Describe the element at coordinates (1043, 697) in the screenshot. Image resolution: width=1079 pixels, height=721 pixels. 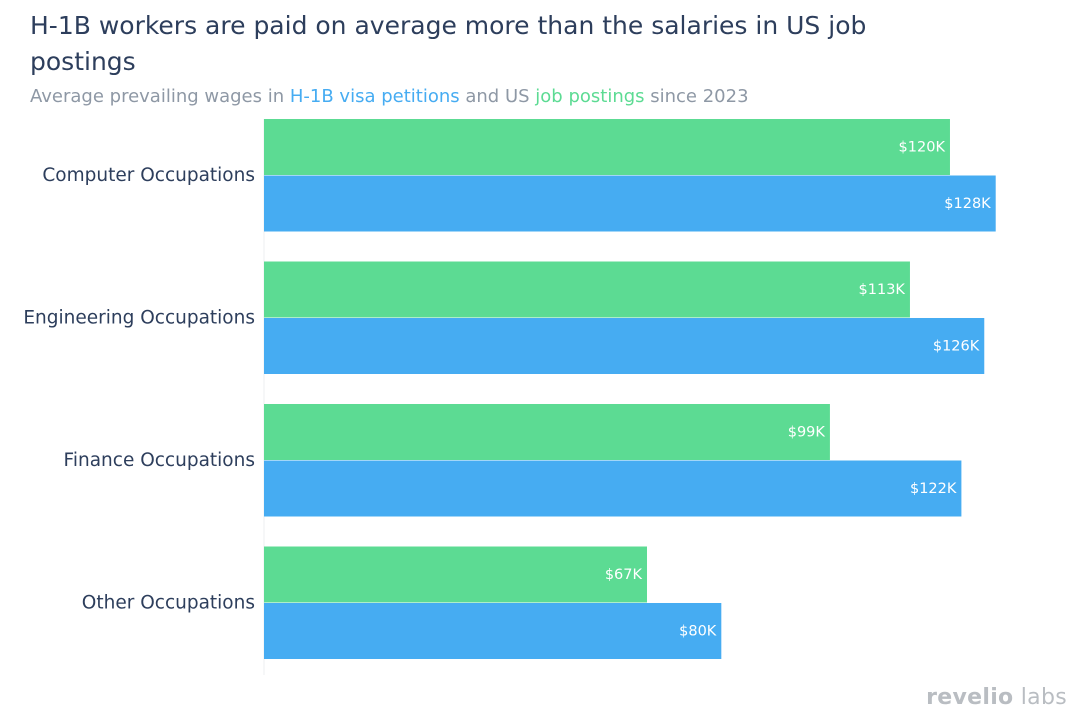
I see `logo-text-labs: labs` at that location.